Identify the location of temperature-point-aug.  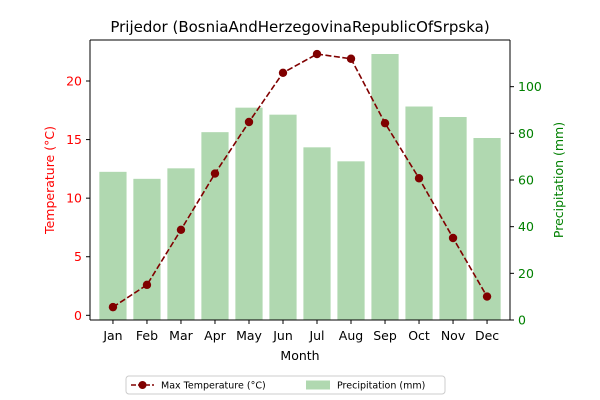
(351, 58).